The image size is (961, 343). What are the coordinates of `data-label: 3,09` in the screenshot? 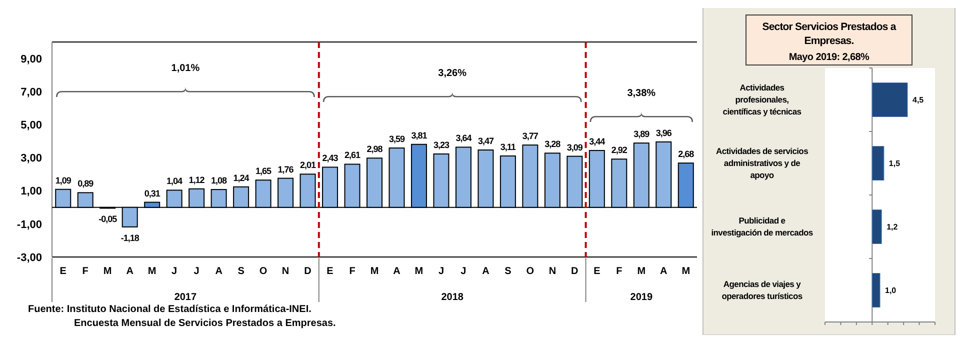 It's located at (574, 147).